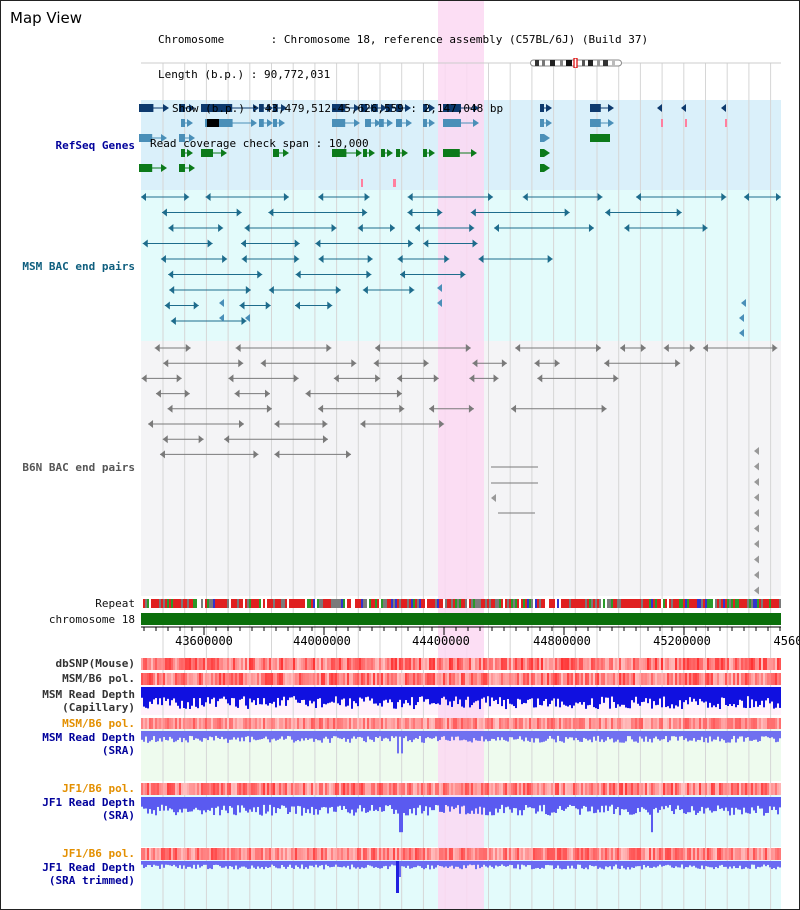 This screenshot has height=910, width=800. Describe the element at coordinates (98, 853) in the screenshot. I see `track-label-jf1-b6-pol-2: JF1/B6 pol.` at that location.